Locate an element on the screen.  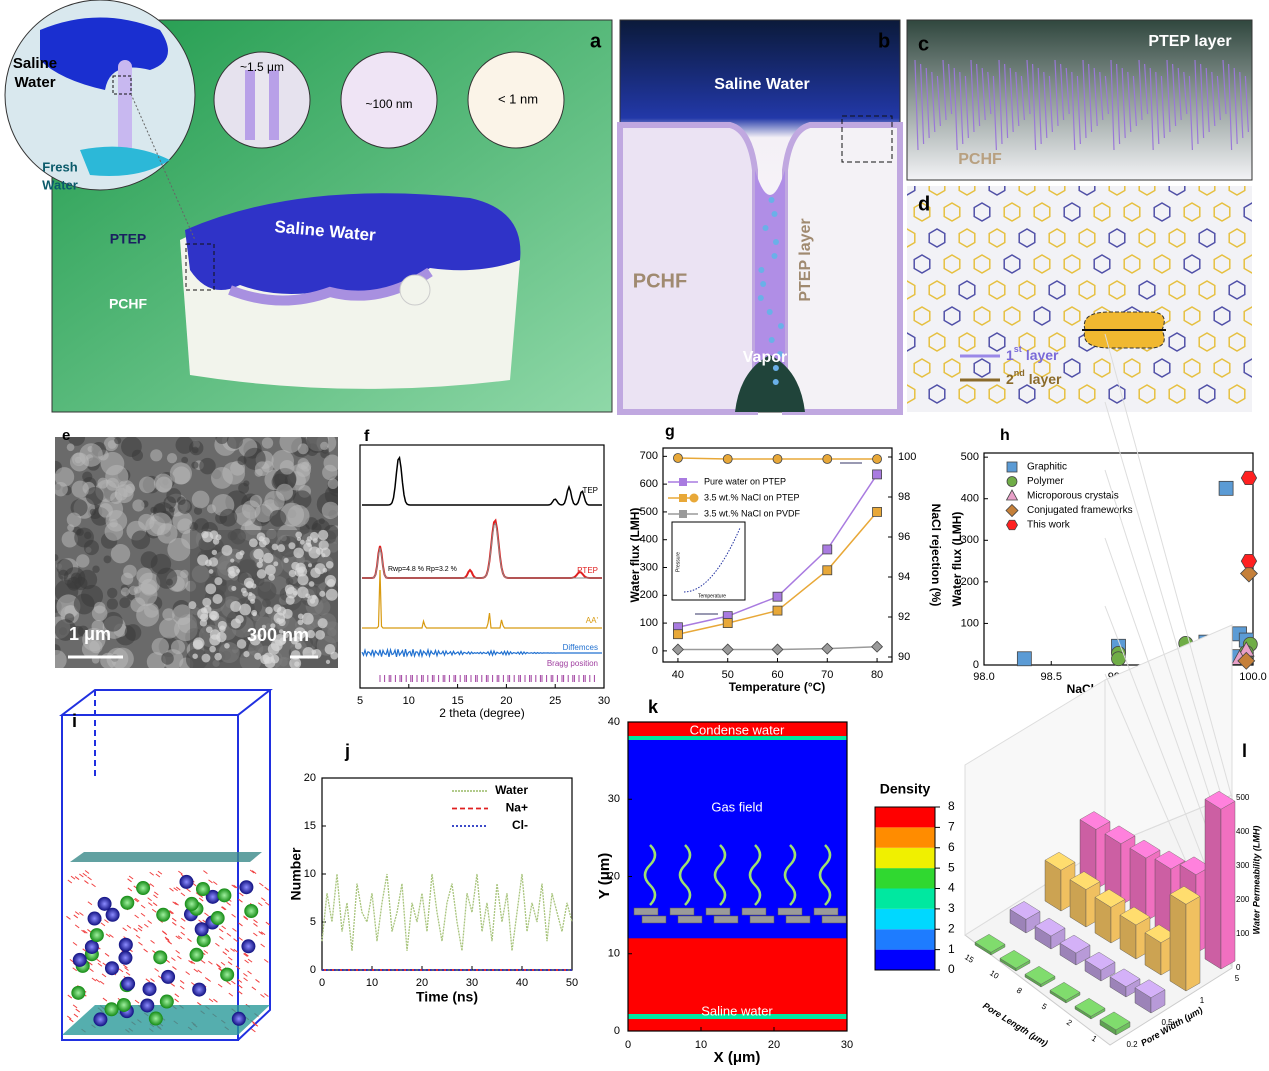
label-part: st is located at coordinates (1018, 349).